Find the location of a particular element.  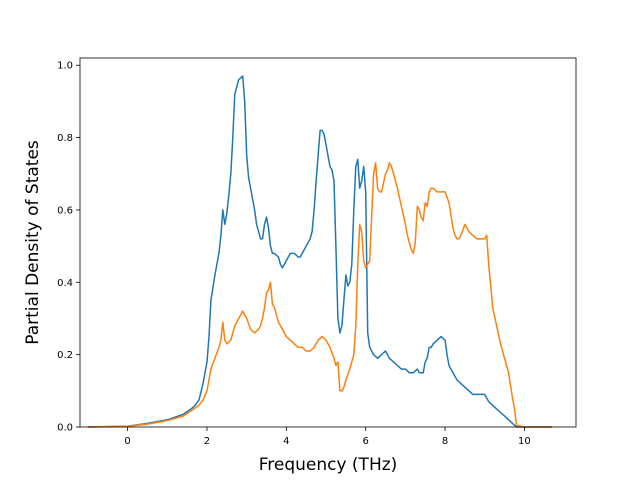

x-tick-label: 4 is located at coordinates (286, 441).